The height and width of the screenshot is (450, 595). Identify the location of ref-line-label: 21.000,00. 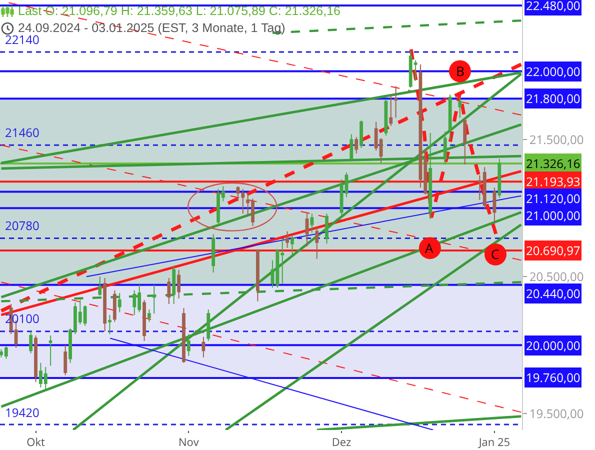
(553, 215).